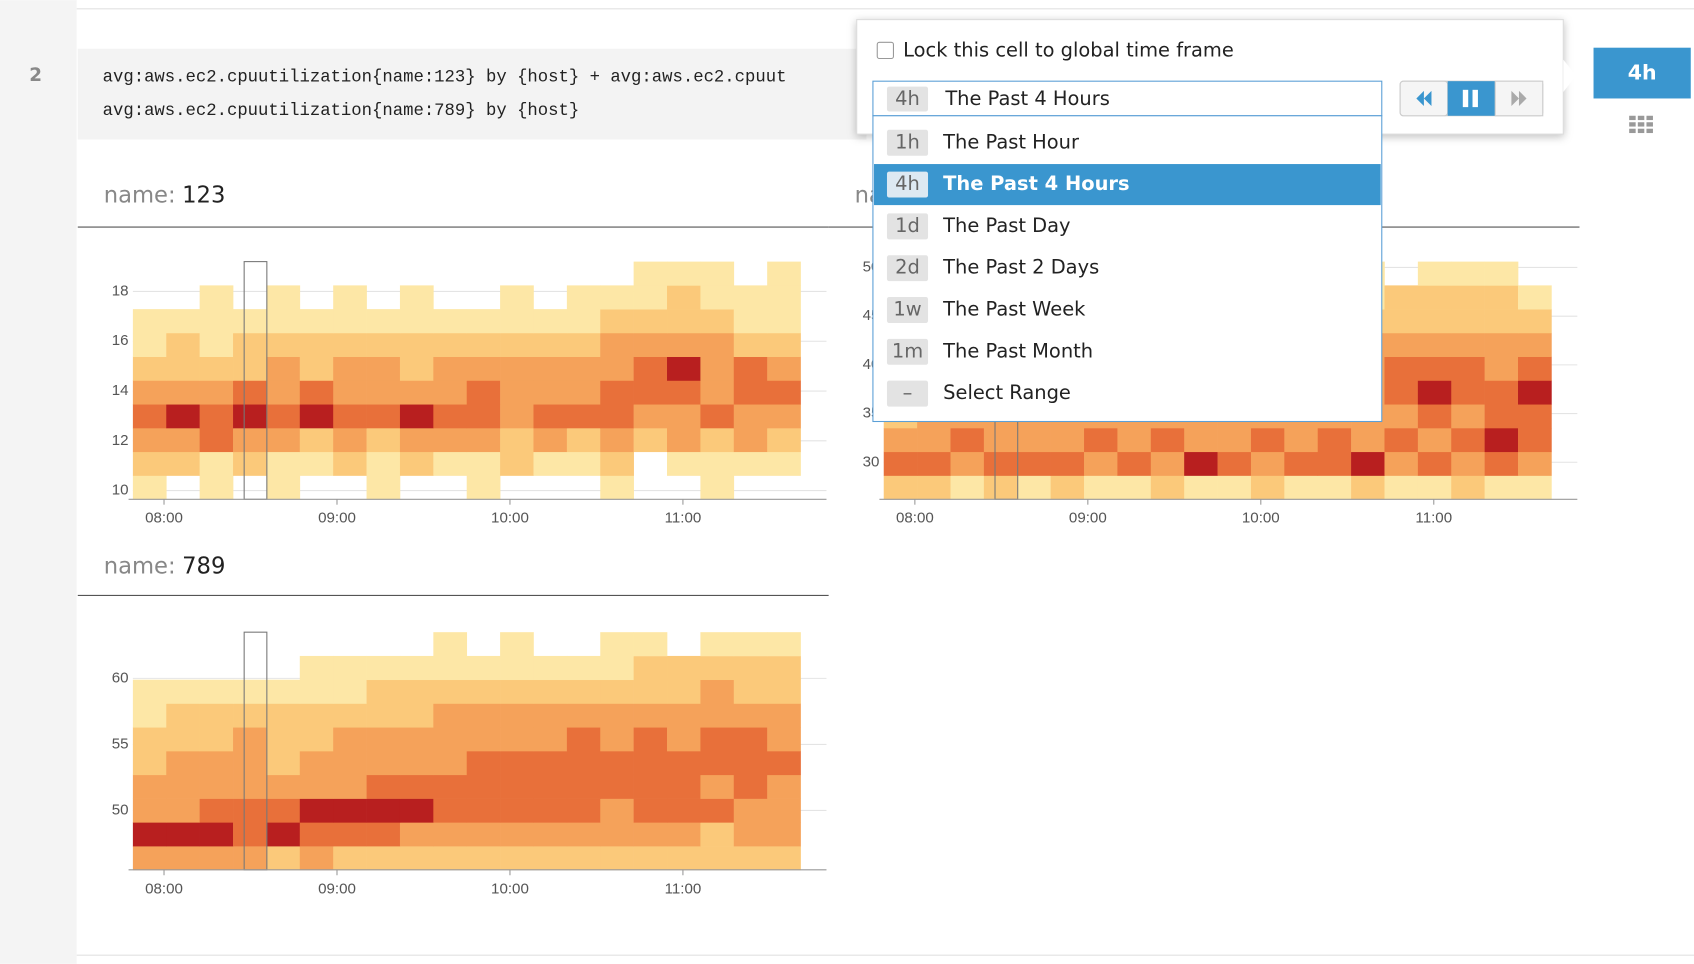 This screenshot has width=1694, height=964. What do you see at coordinates (1641, 124) in the screenshot?
I see `grid-icon` at bounding box center [1641, 124].